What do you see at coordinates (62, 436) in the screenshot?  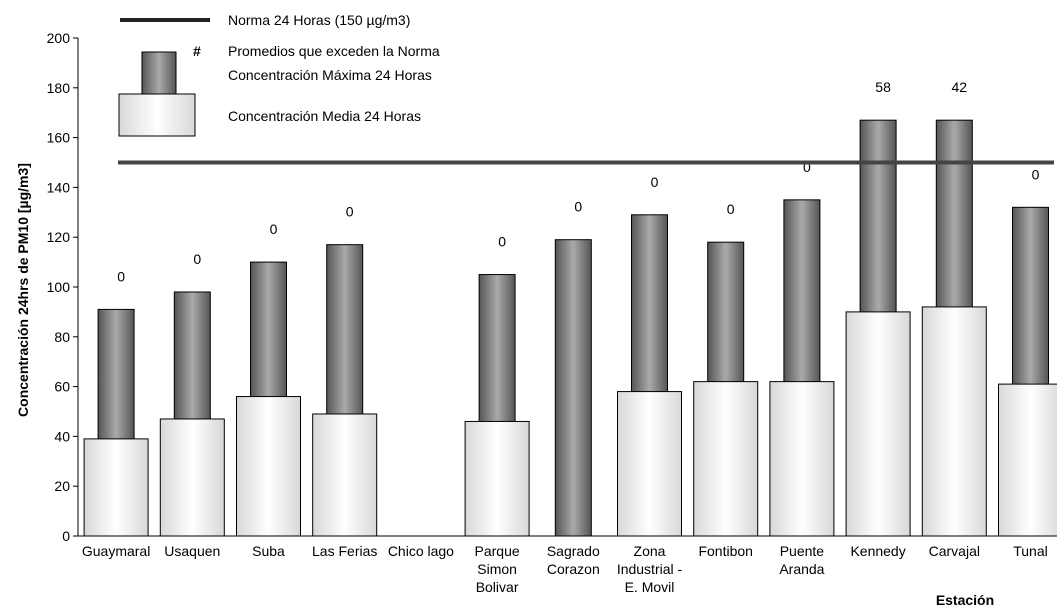 I see `y-tick-label: 40` at bounding box center [62, 436].